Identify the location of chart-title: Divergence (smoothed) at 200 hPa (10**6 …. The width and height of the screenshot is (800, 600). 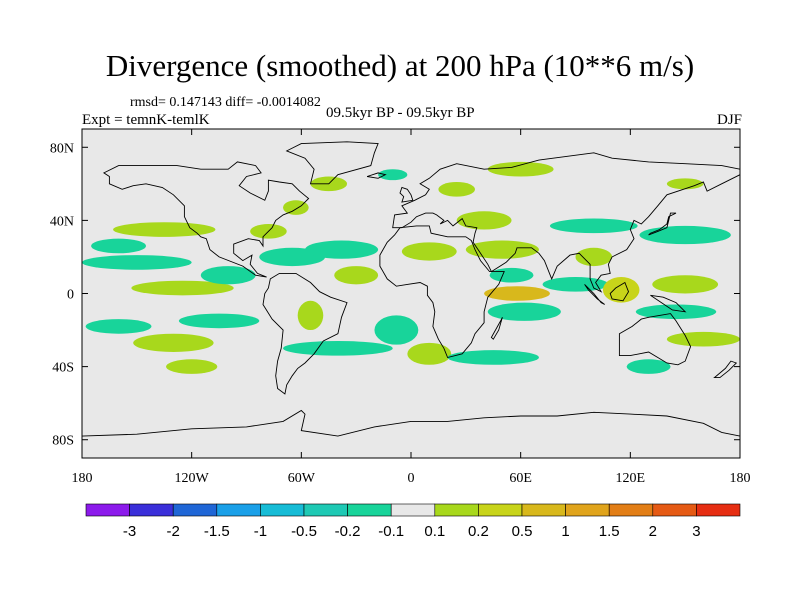
(400, 65).